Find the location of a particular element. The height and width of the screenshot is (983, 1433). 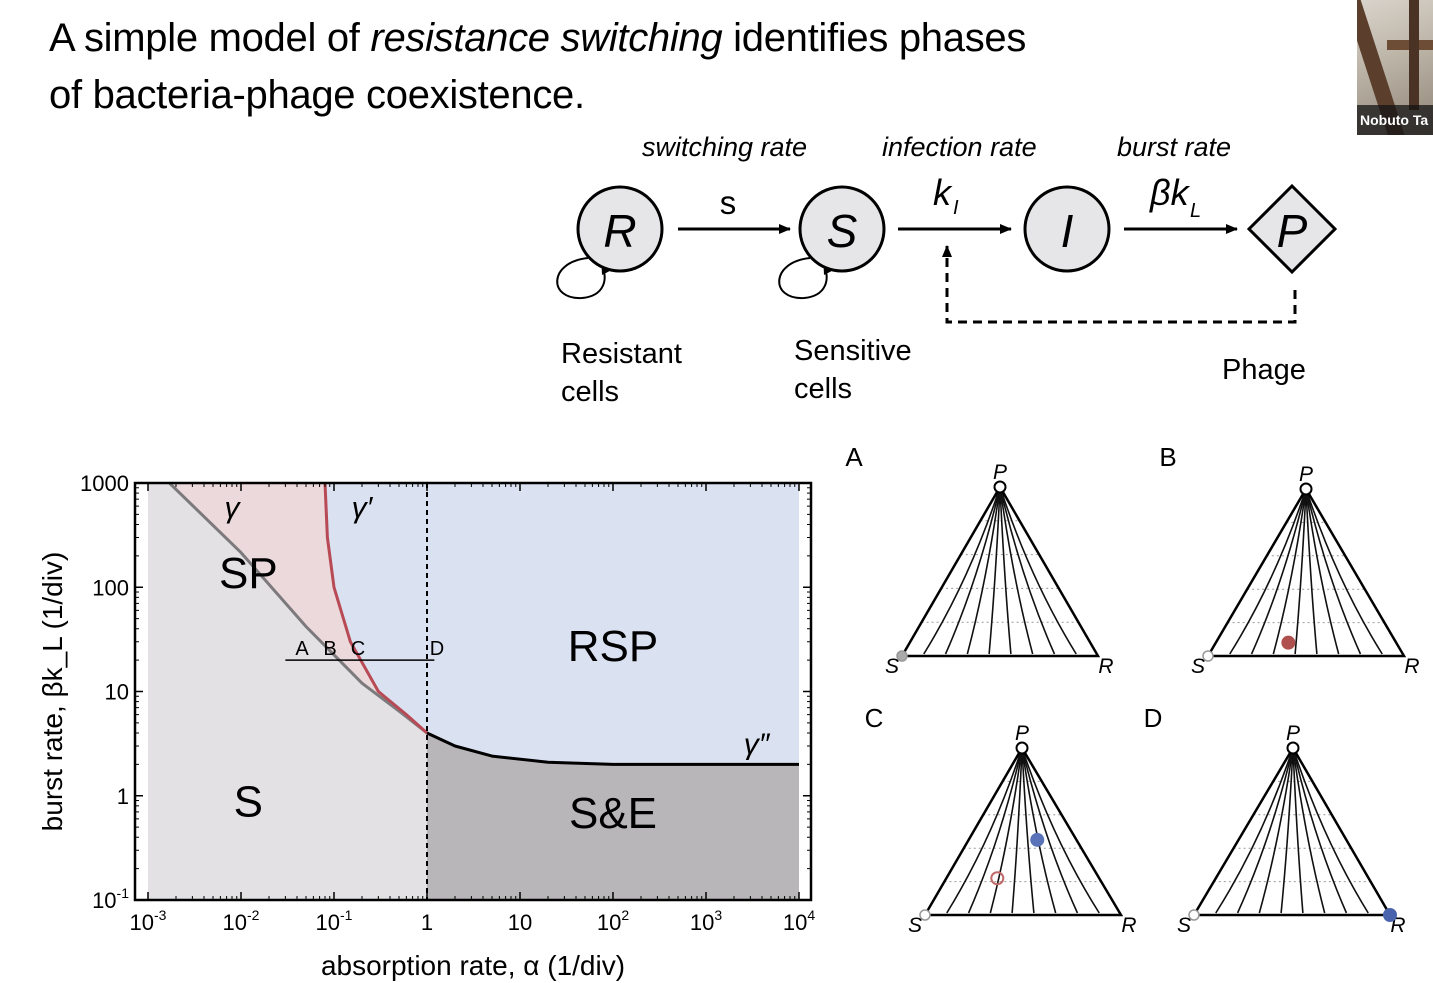

burst-rate-label: burst rate is located at coordinates (1174, 147).